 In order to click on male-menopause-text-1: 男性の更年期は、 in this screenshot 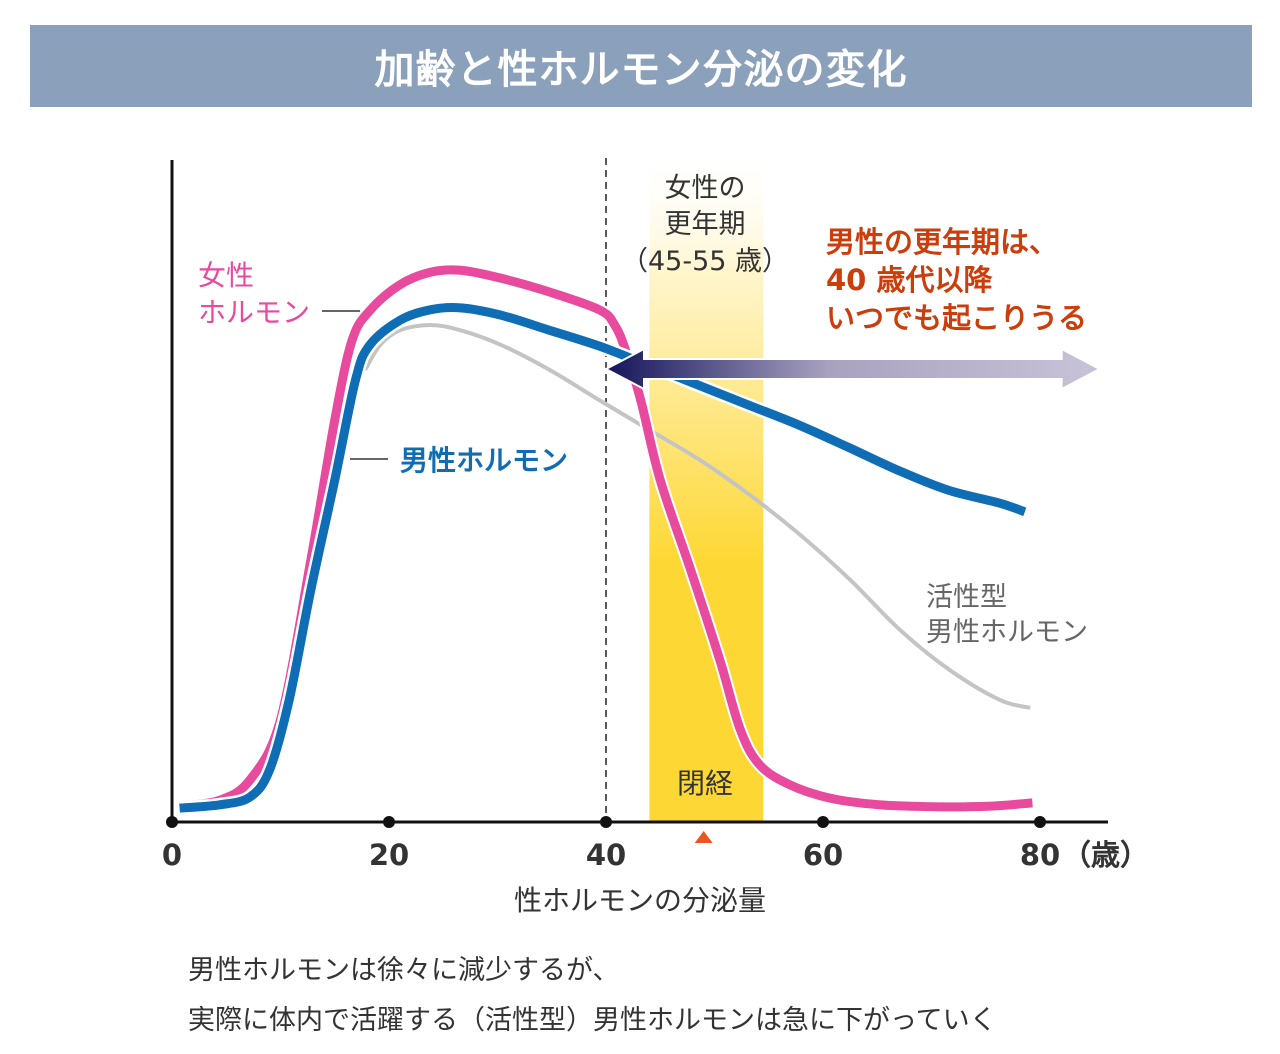, I will do `click(942, 242)`.